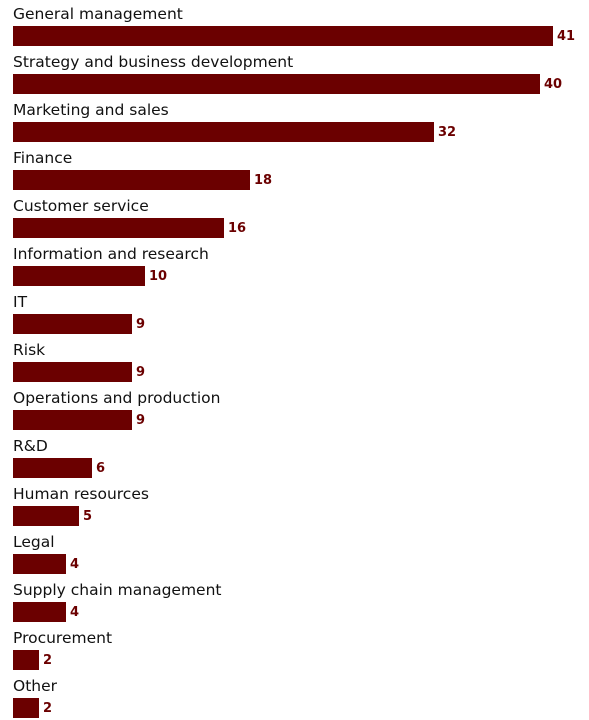  I want to click on bar-row: Risk 9, so click(294, 360).